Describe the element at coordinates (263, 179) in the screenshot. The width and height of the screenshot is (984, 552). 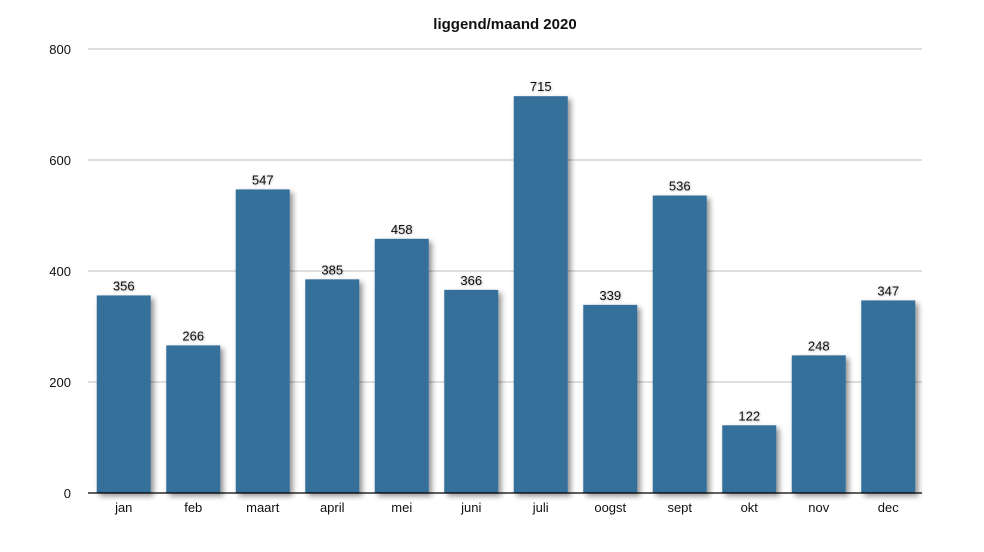
I see `data-label-maart: 547` at that location.